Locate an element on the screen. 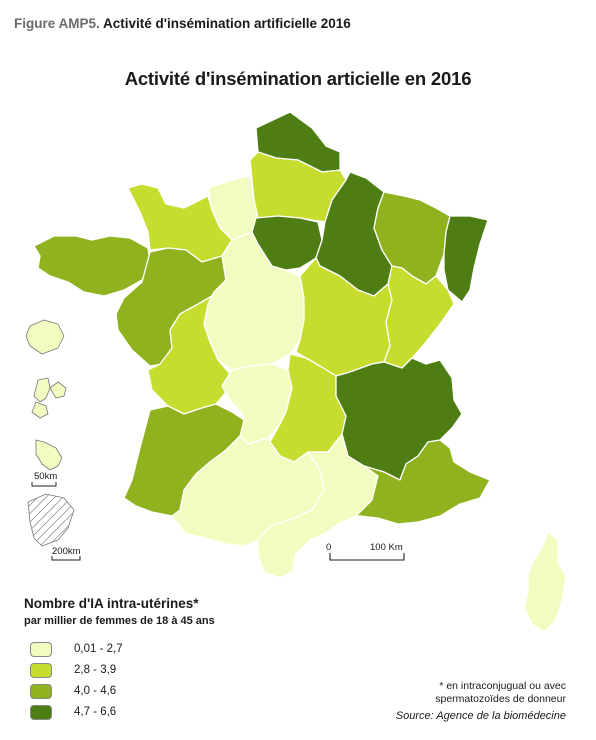 Image resolution: width=596 pixels, height=740 pixels. footnote-line-1: * en intraconjugual ou avec is located at coordinates (502, 686).